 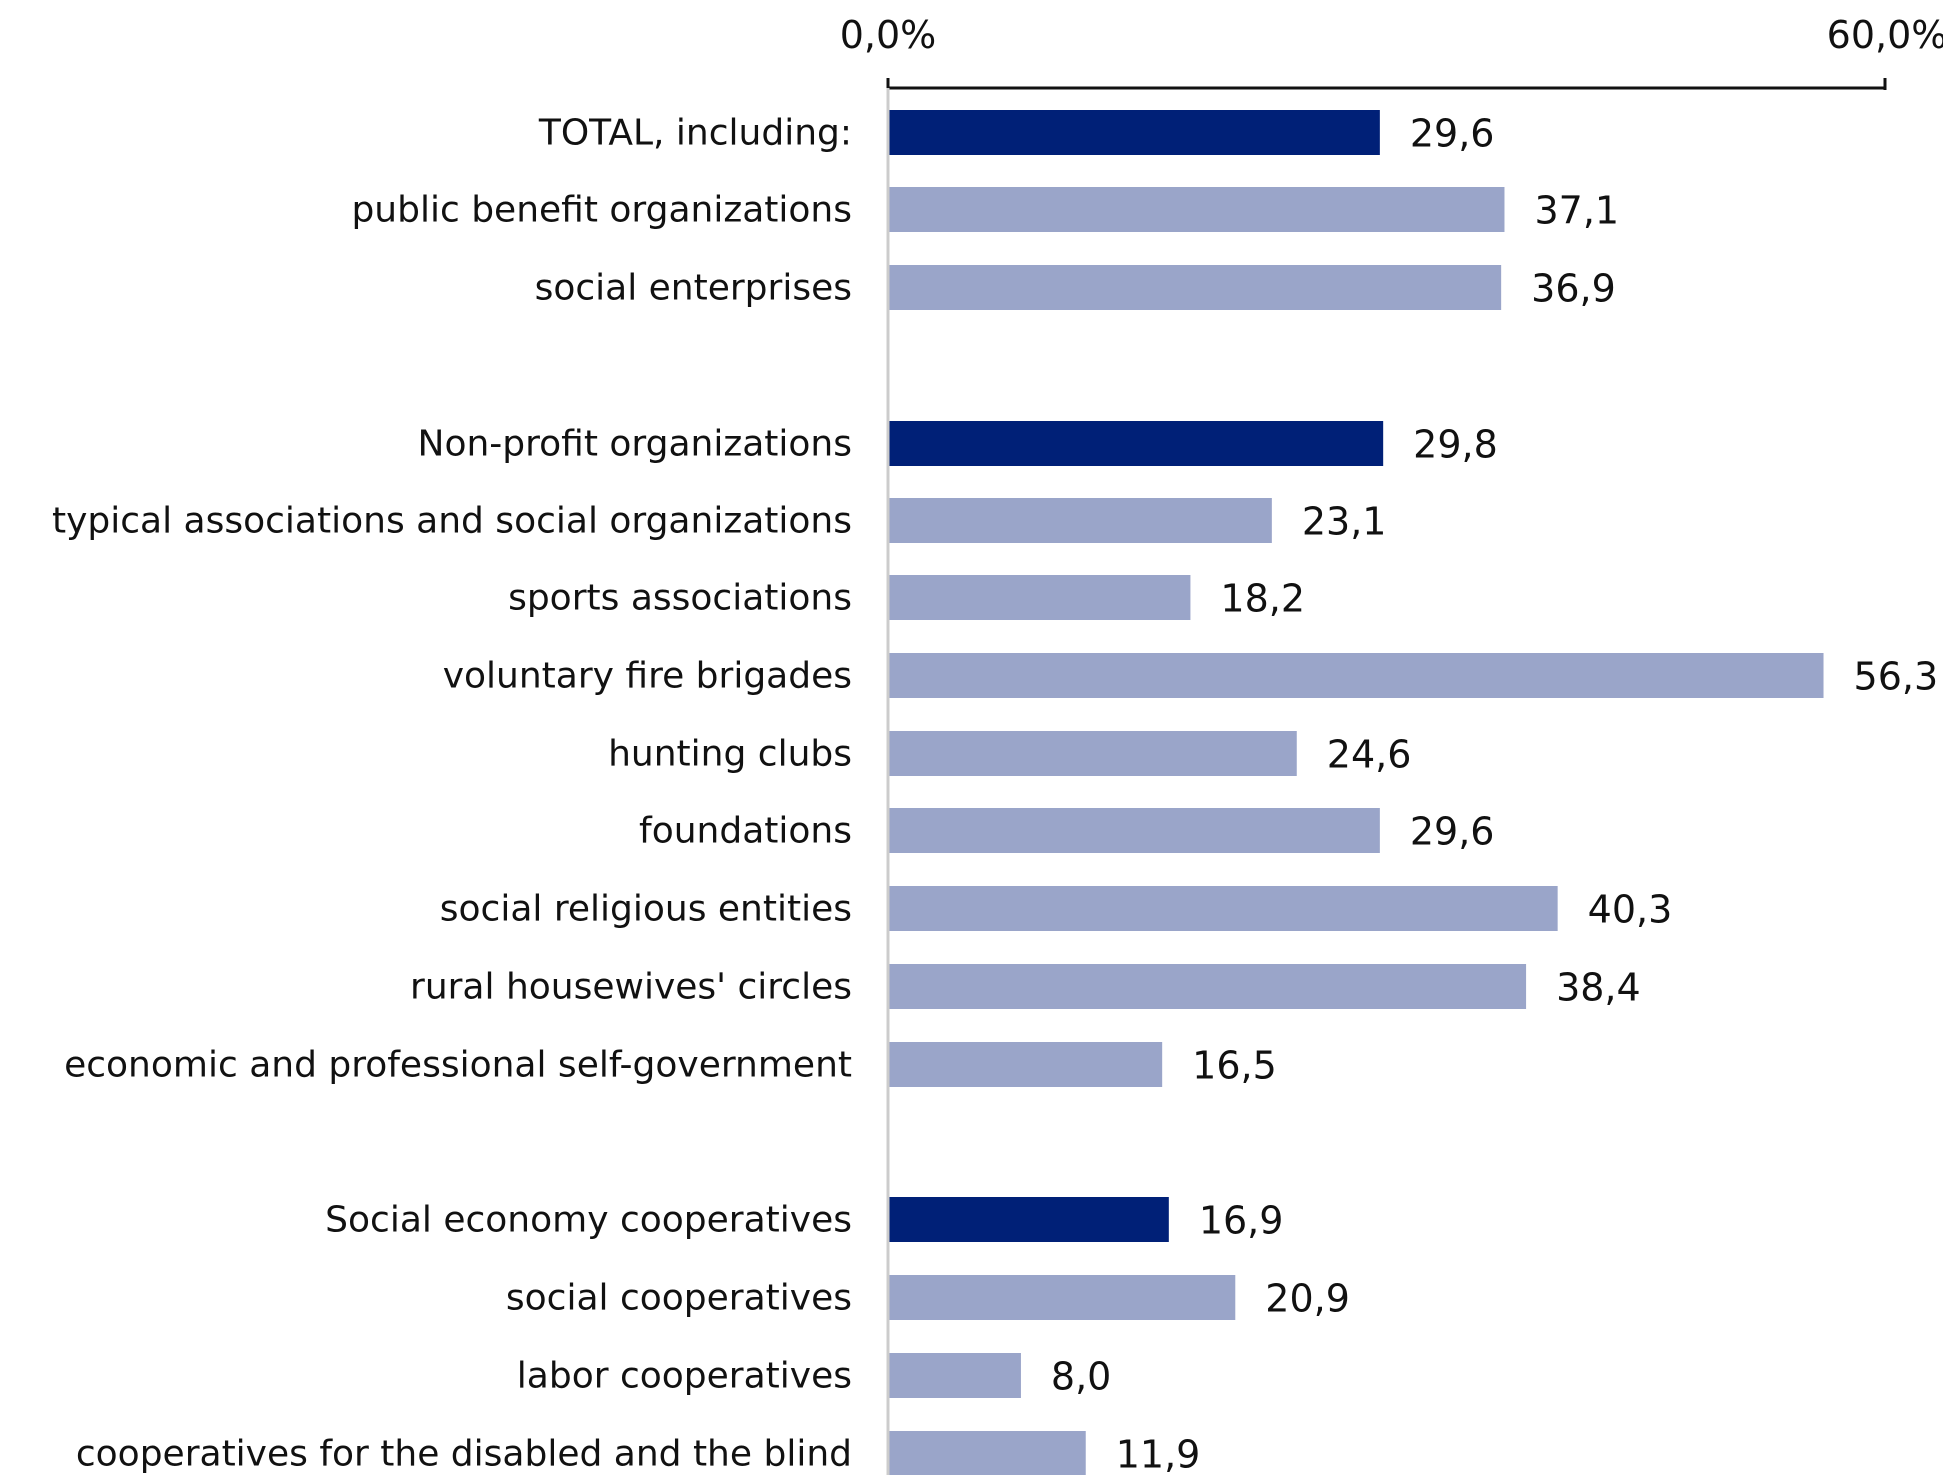 I want to click on category-label: sports associations, so click(x=680, y=598).